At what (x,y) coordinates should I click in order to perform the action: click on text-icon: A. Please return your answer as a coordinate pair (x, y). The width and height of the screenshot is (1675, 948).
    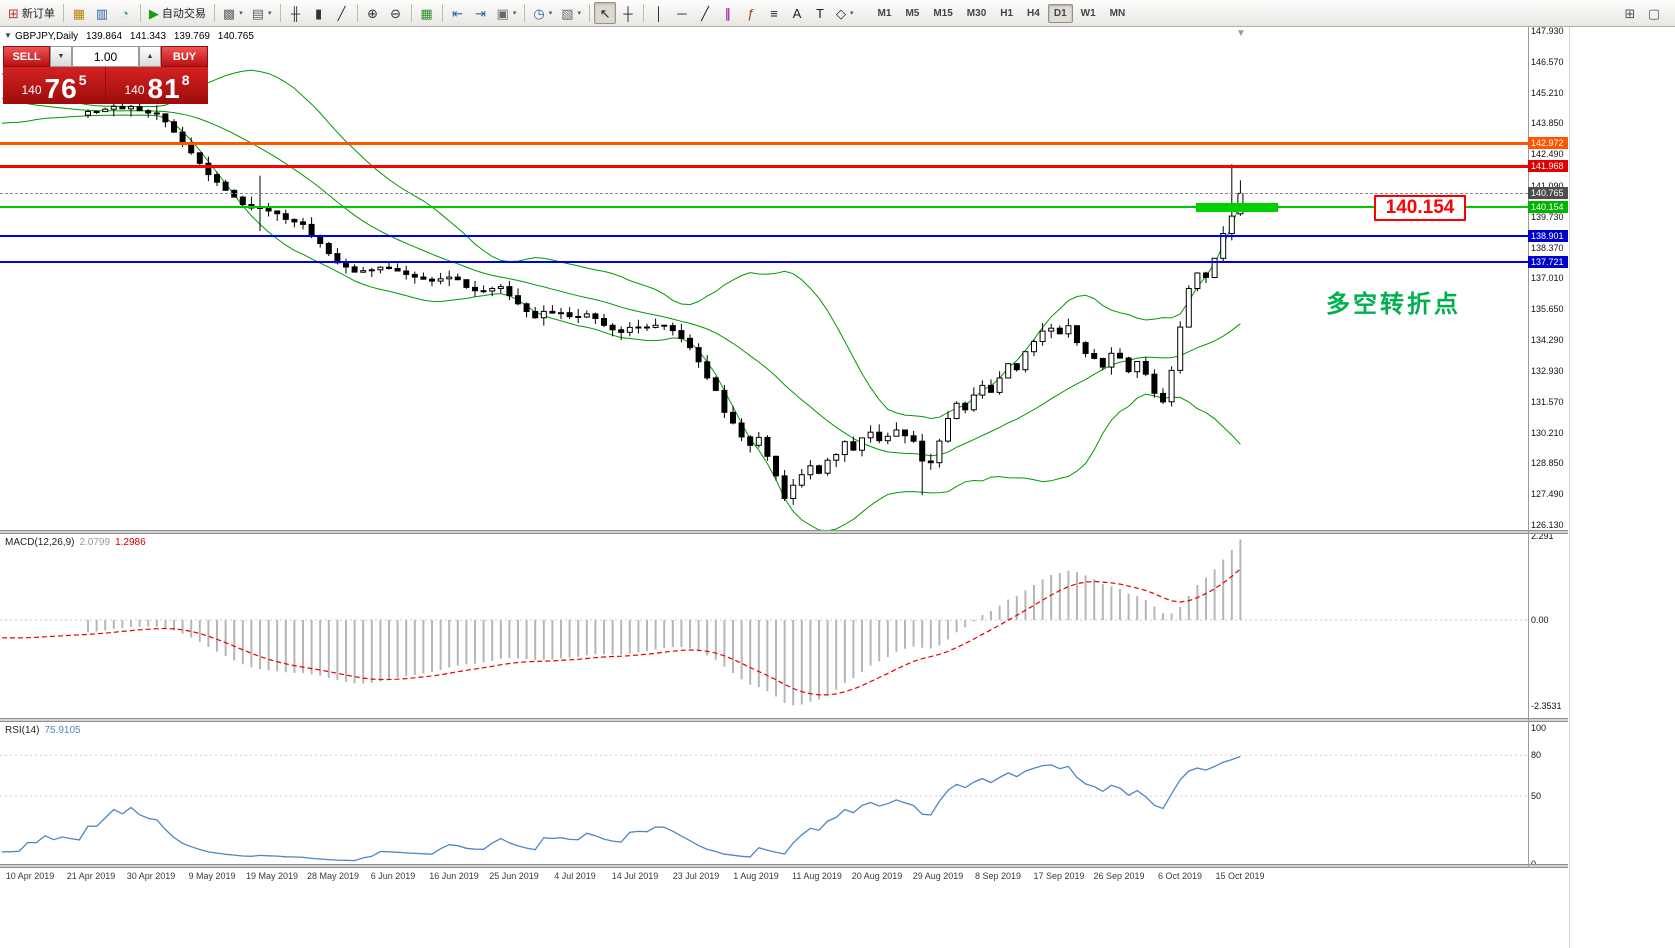
    Looking at the image, I should click on (797, 13).